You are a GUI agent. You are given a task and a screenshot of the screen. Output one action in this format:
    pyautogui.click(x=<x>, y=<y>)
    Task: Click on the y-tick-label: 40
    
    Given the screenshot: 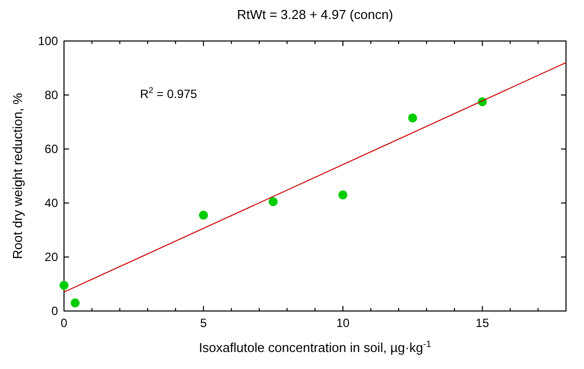 What is the action you would take?
    pyautogui.click(x=51, y=203)
    